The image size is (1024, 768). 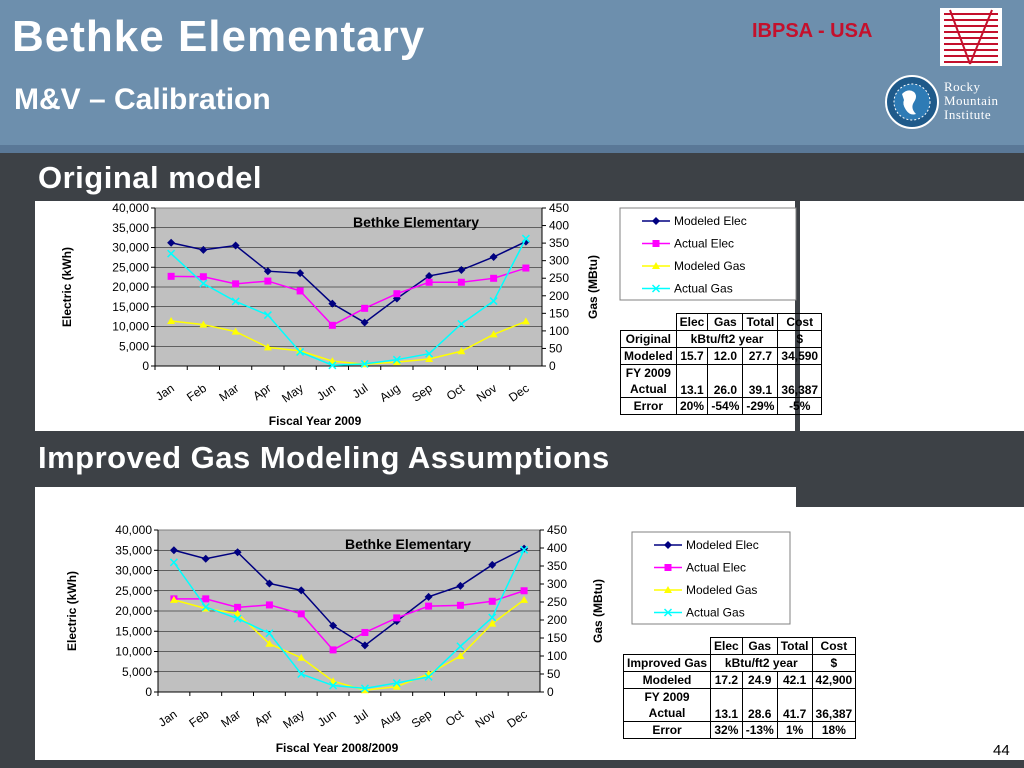 I want to click on table-cell: -29%, so click(x=760, y=406).